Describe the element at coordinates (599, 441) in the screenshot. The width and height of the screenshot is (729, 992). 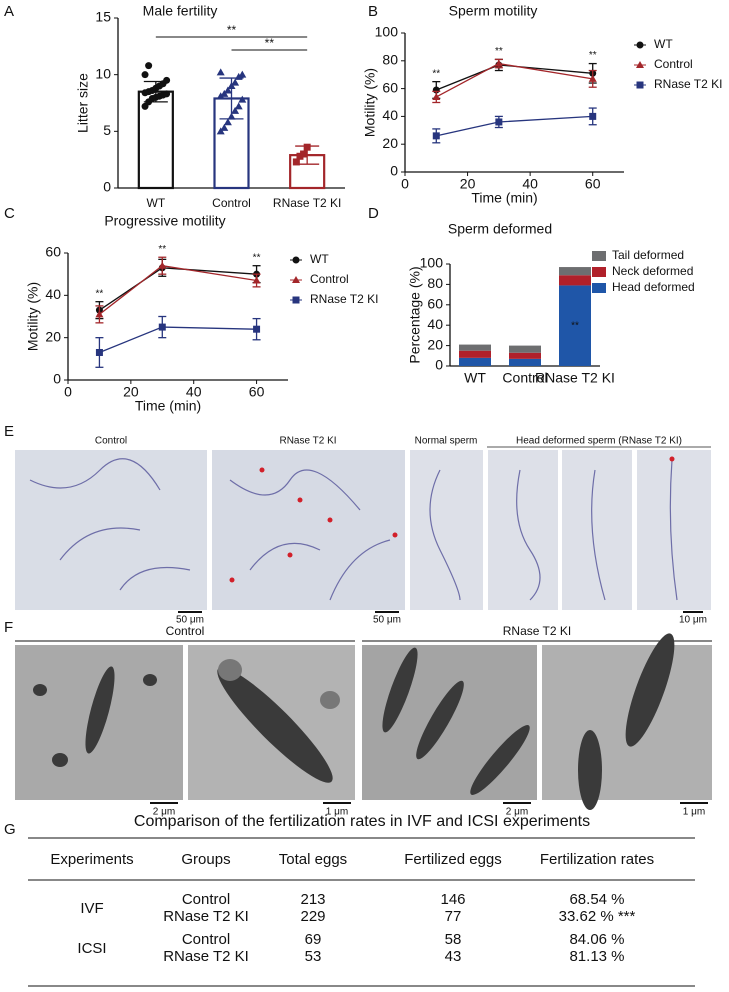
I see `image-label: Head deformed sperm (RNase T2 KI)` at that location.